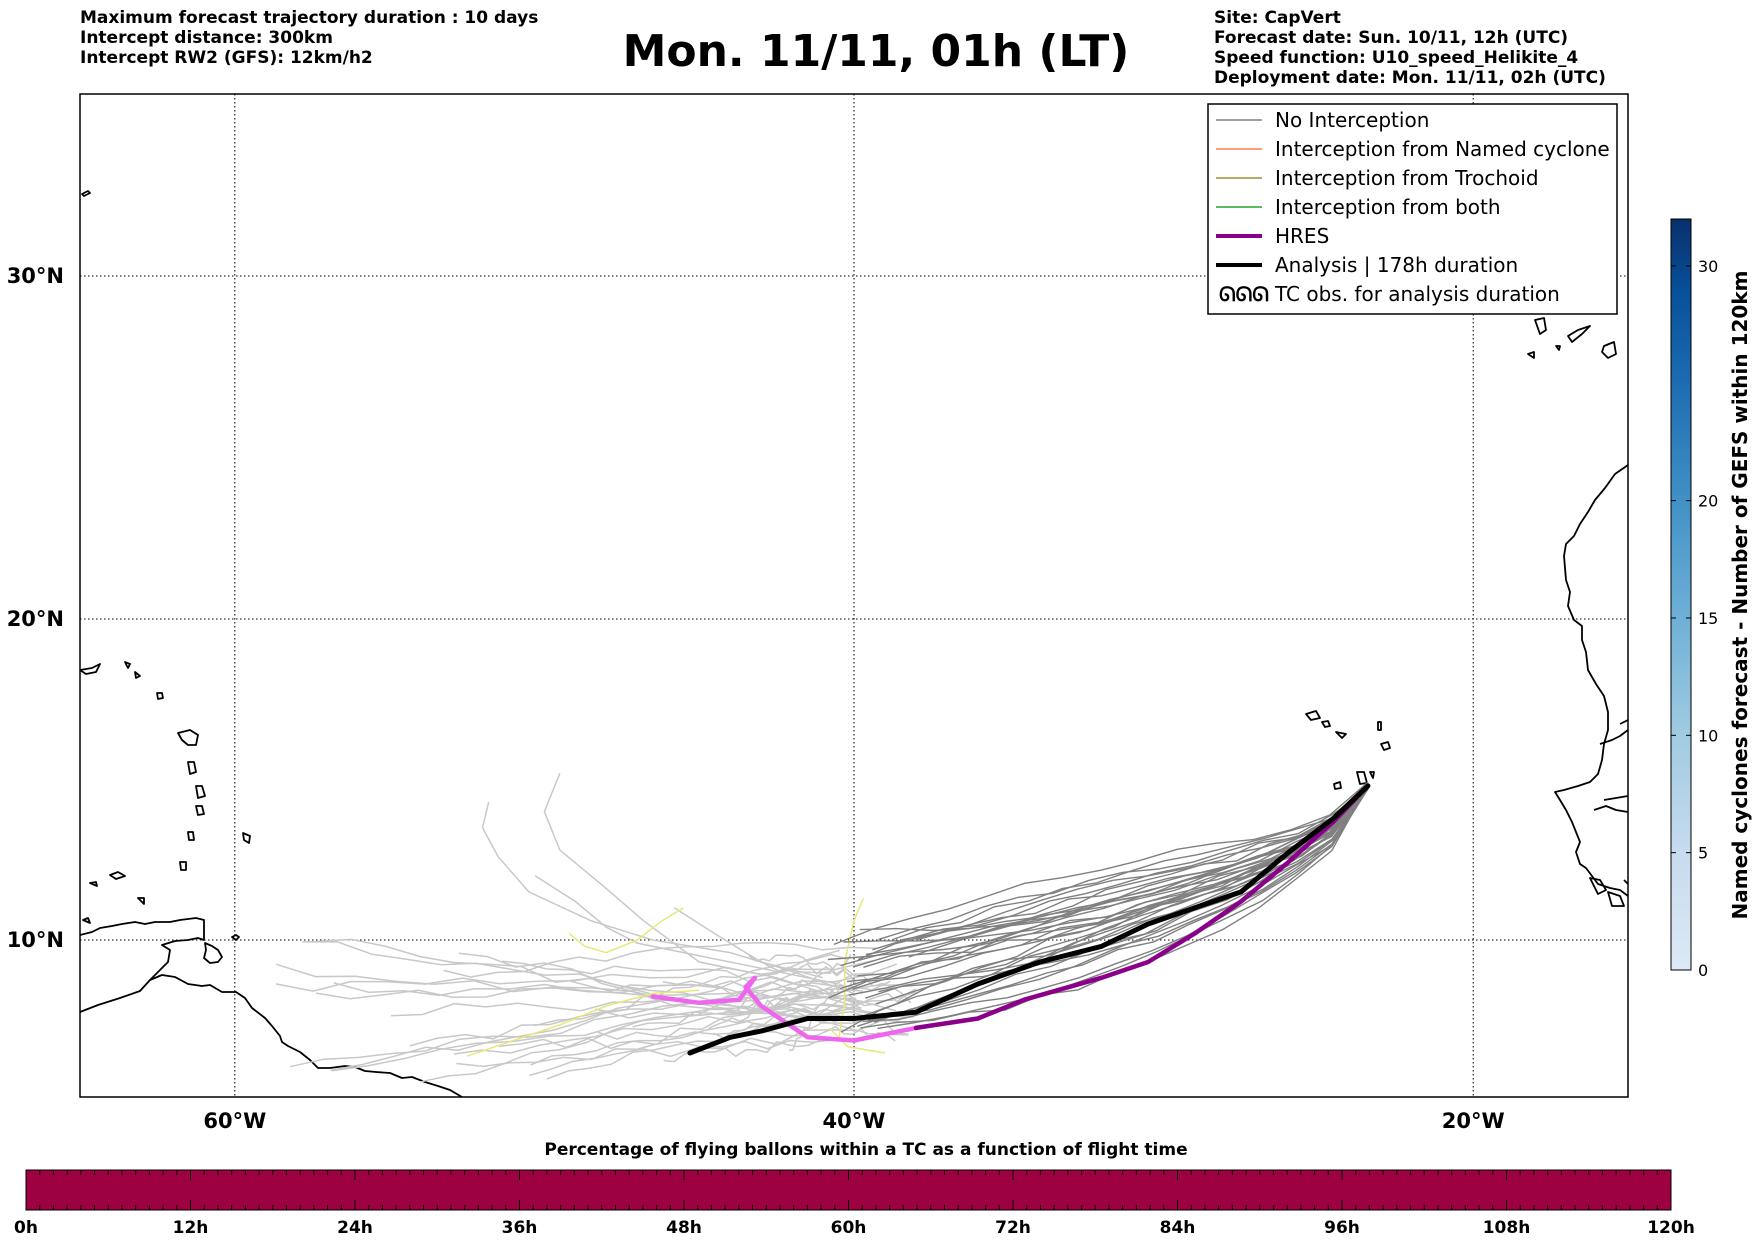  What do you see at coordinates (1507, 1228) in the screenshot?
I see `colorbar-bottom-tick-label: 108h` at bounding box center [1507, 1228].